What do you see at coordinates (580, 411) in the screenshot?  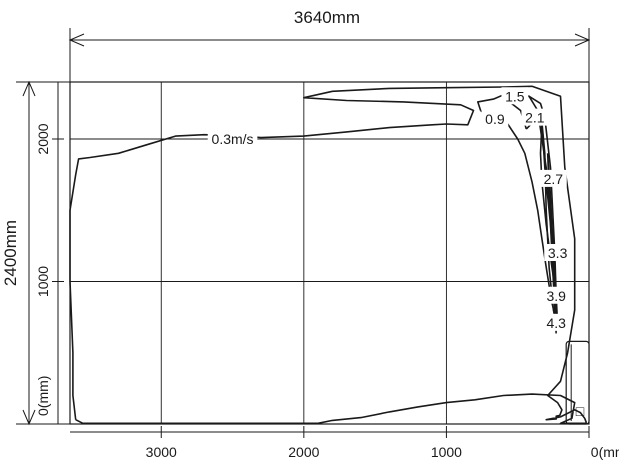 I see `obstacle-label: □` at bounding box center [580, 411].